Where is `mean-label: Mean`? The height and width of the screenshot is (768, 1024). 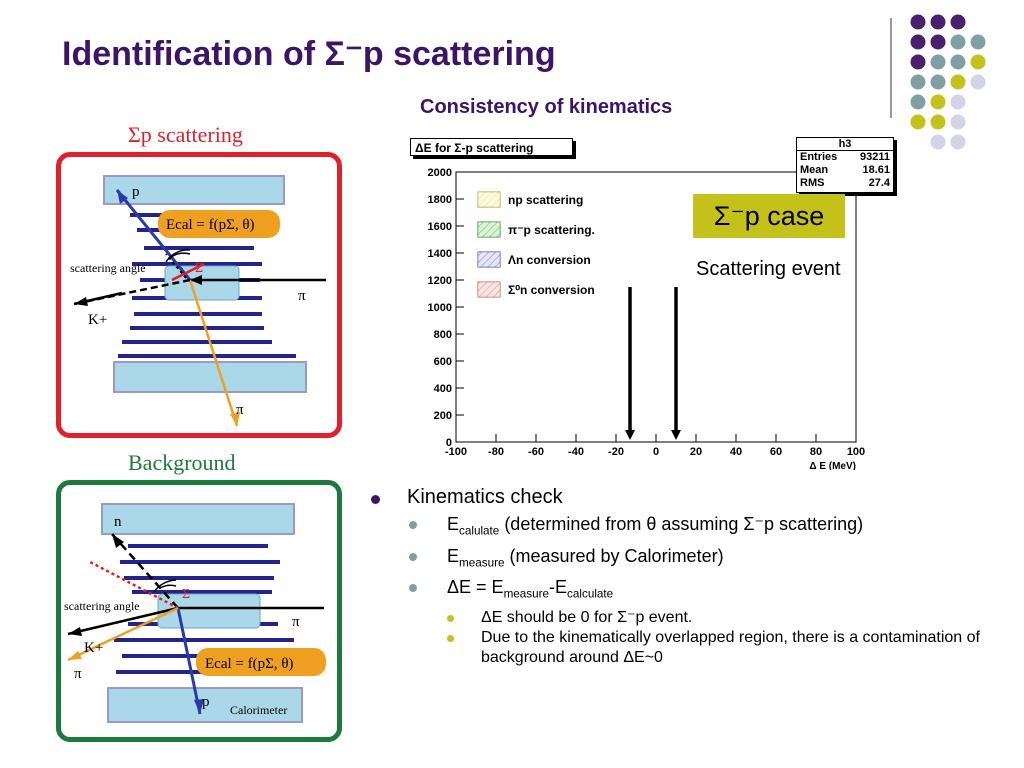 mean-label: Mean is located at coordinates (814, 170).